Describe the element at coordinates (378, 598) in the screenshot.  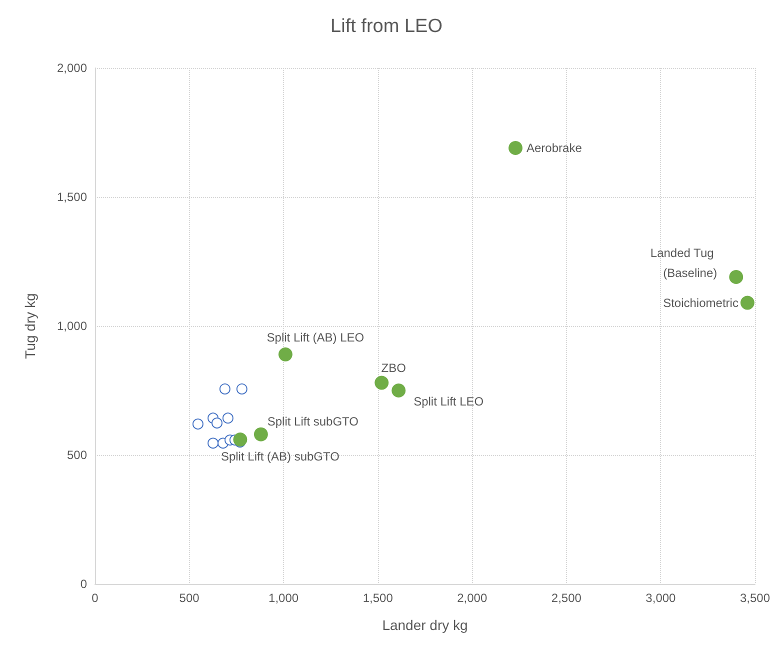
I see `x-tick-label: 1,500` at that location.